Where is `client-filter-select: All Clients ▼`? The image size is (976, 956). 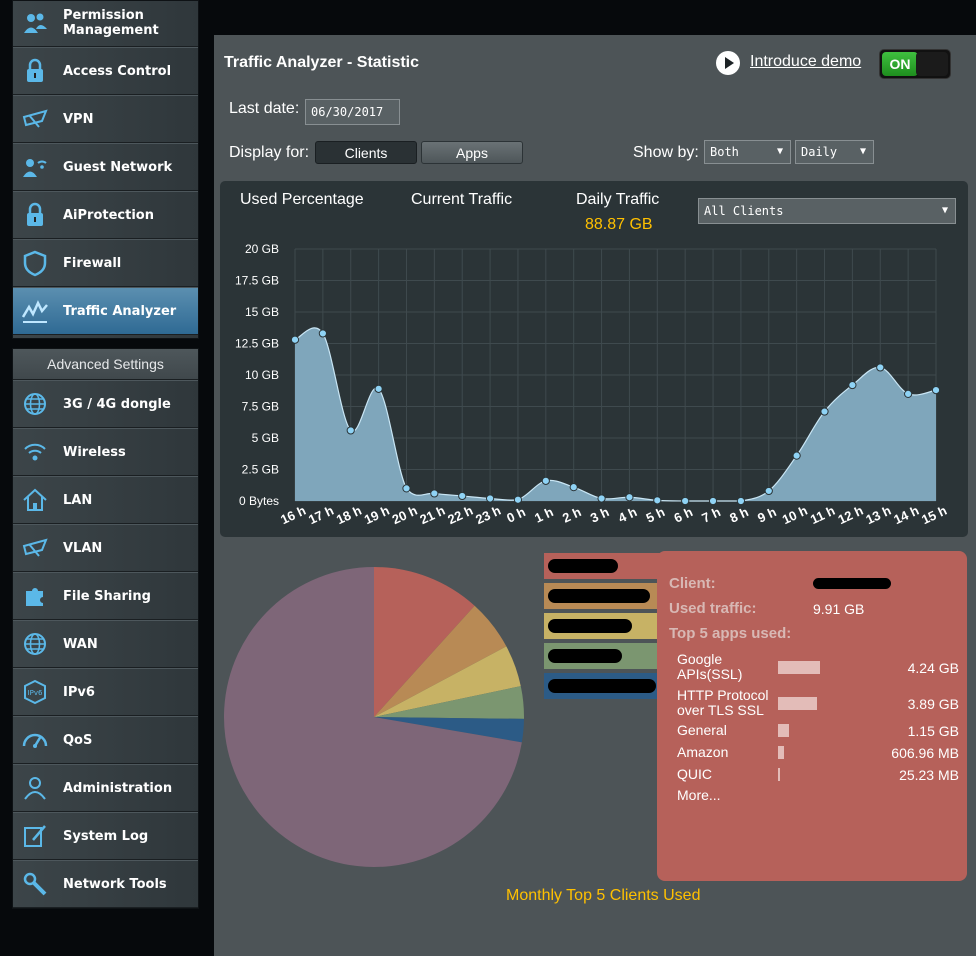 client-filter-select: All Clients ▼ is located at coordinates (827, 211).